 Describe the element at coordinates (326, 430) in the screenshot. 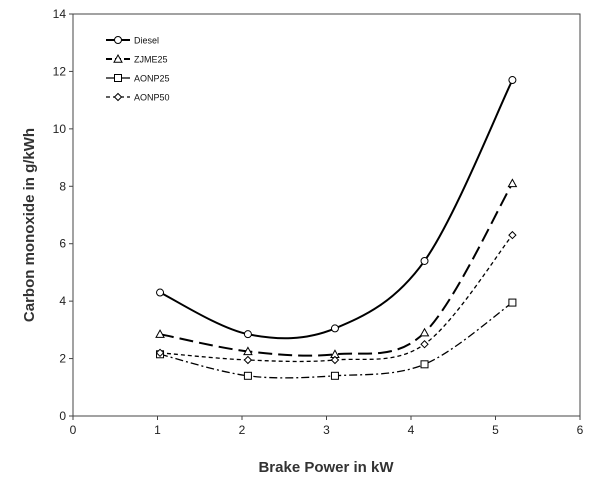

I see `x-tick-label: 3` at that location.